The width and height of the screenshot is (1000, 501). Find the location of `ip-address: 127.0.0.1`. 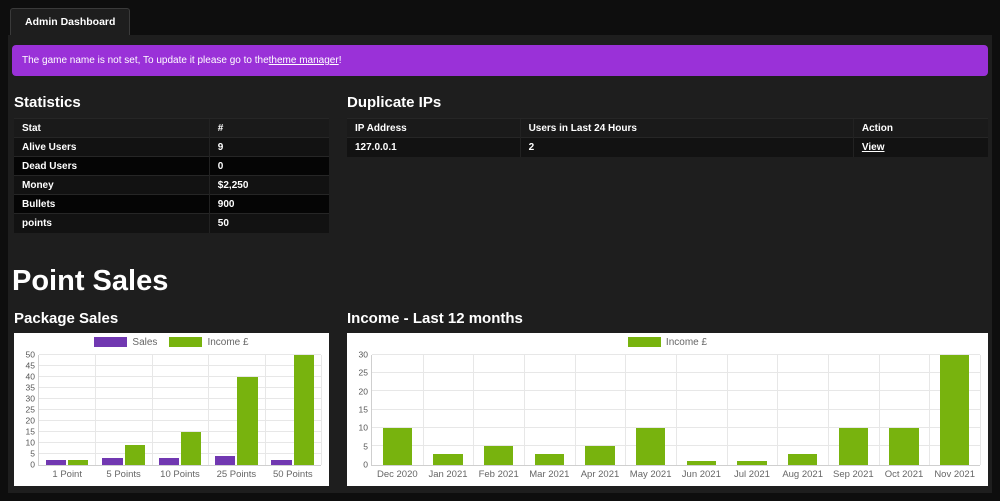

ip-address: 127.0.0.1 is located at coordinates (434, 147).